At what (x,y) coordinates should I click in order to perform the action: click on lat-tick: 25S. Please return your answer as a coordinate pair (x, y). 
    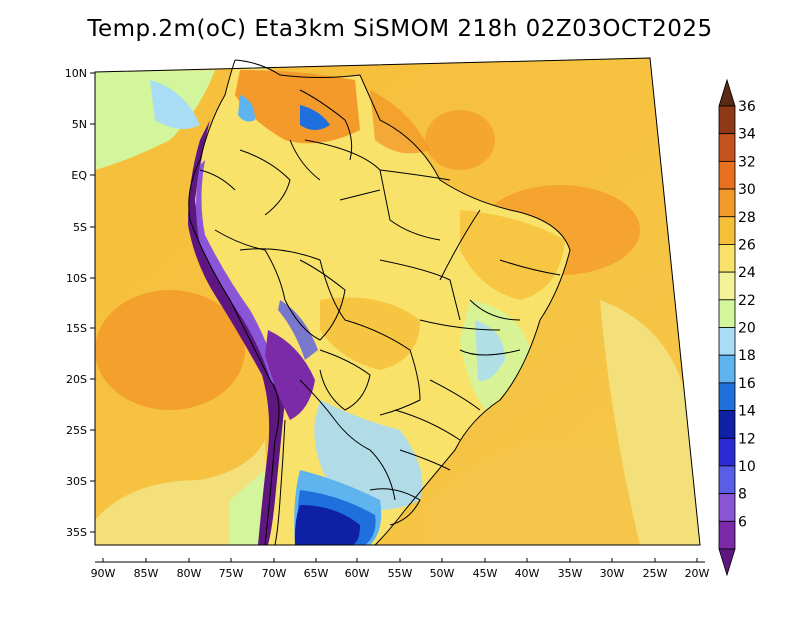
    Looking at the image, I should click on (80, 430).